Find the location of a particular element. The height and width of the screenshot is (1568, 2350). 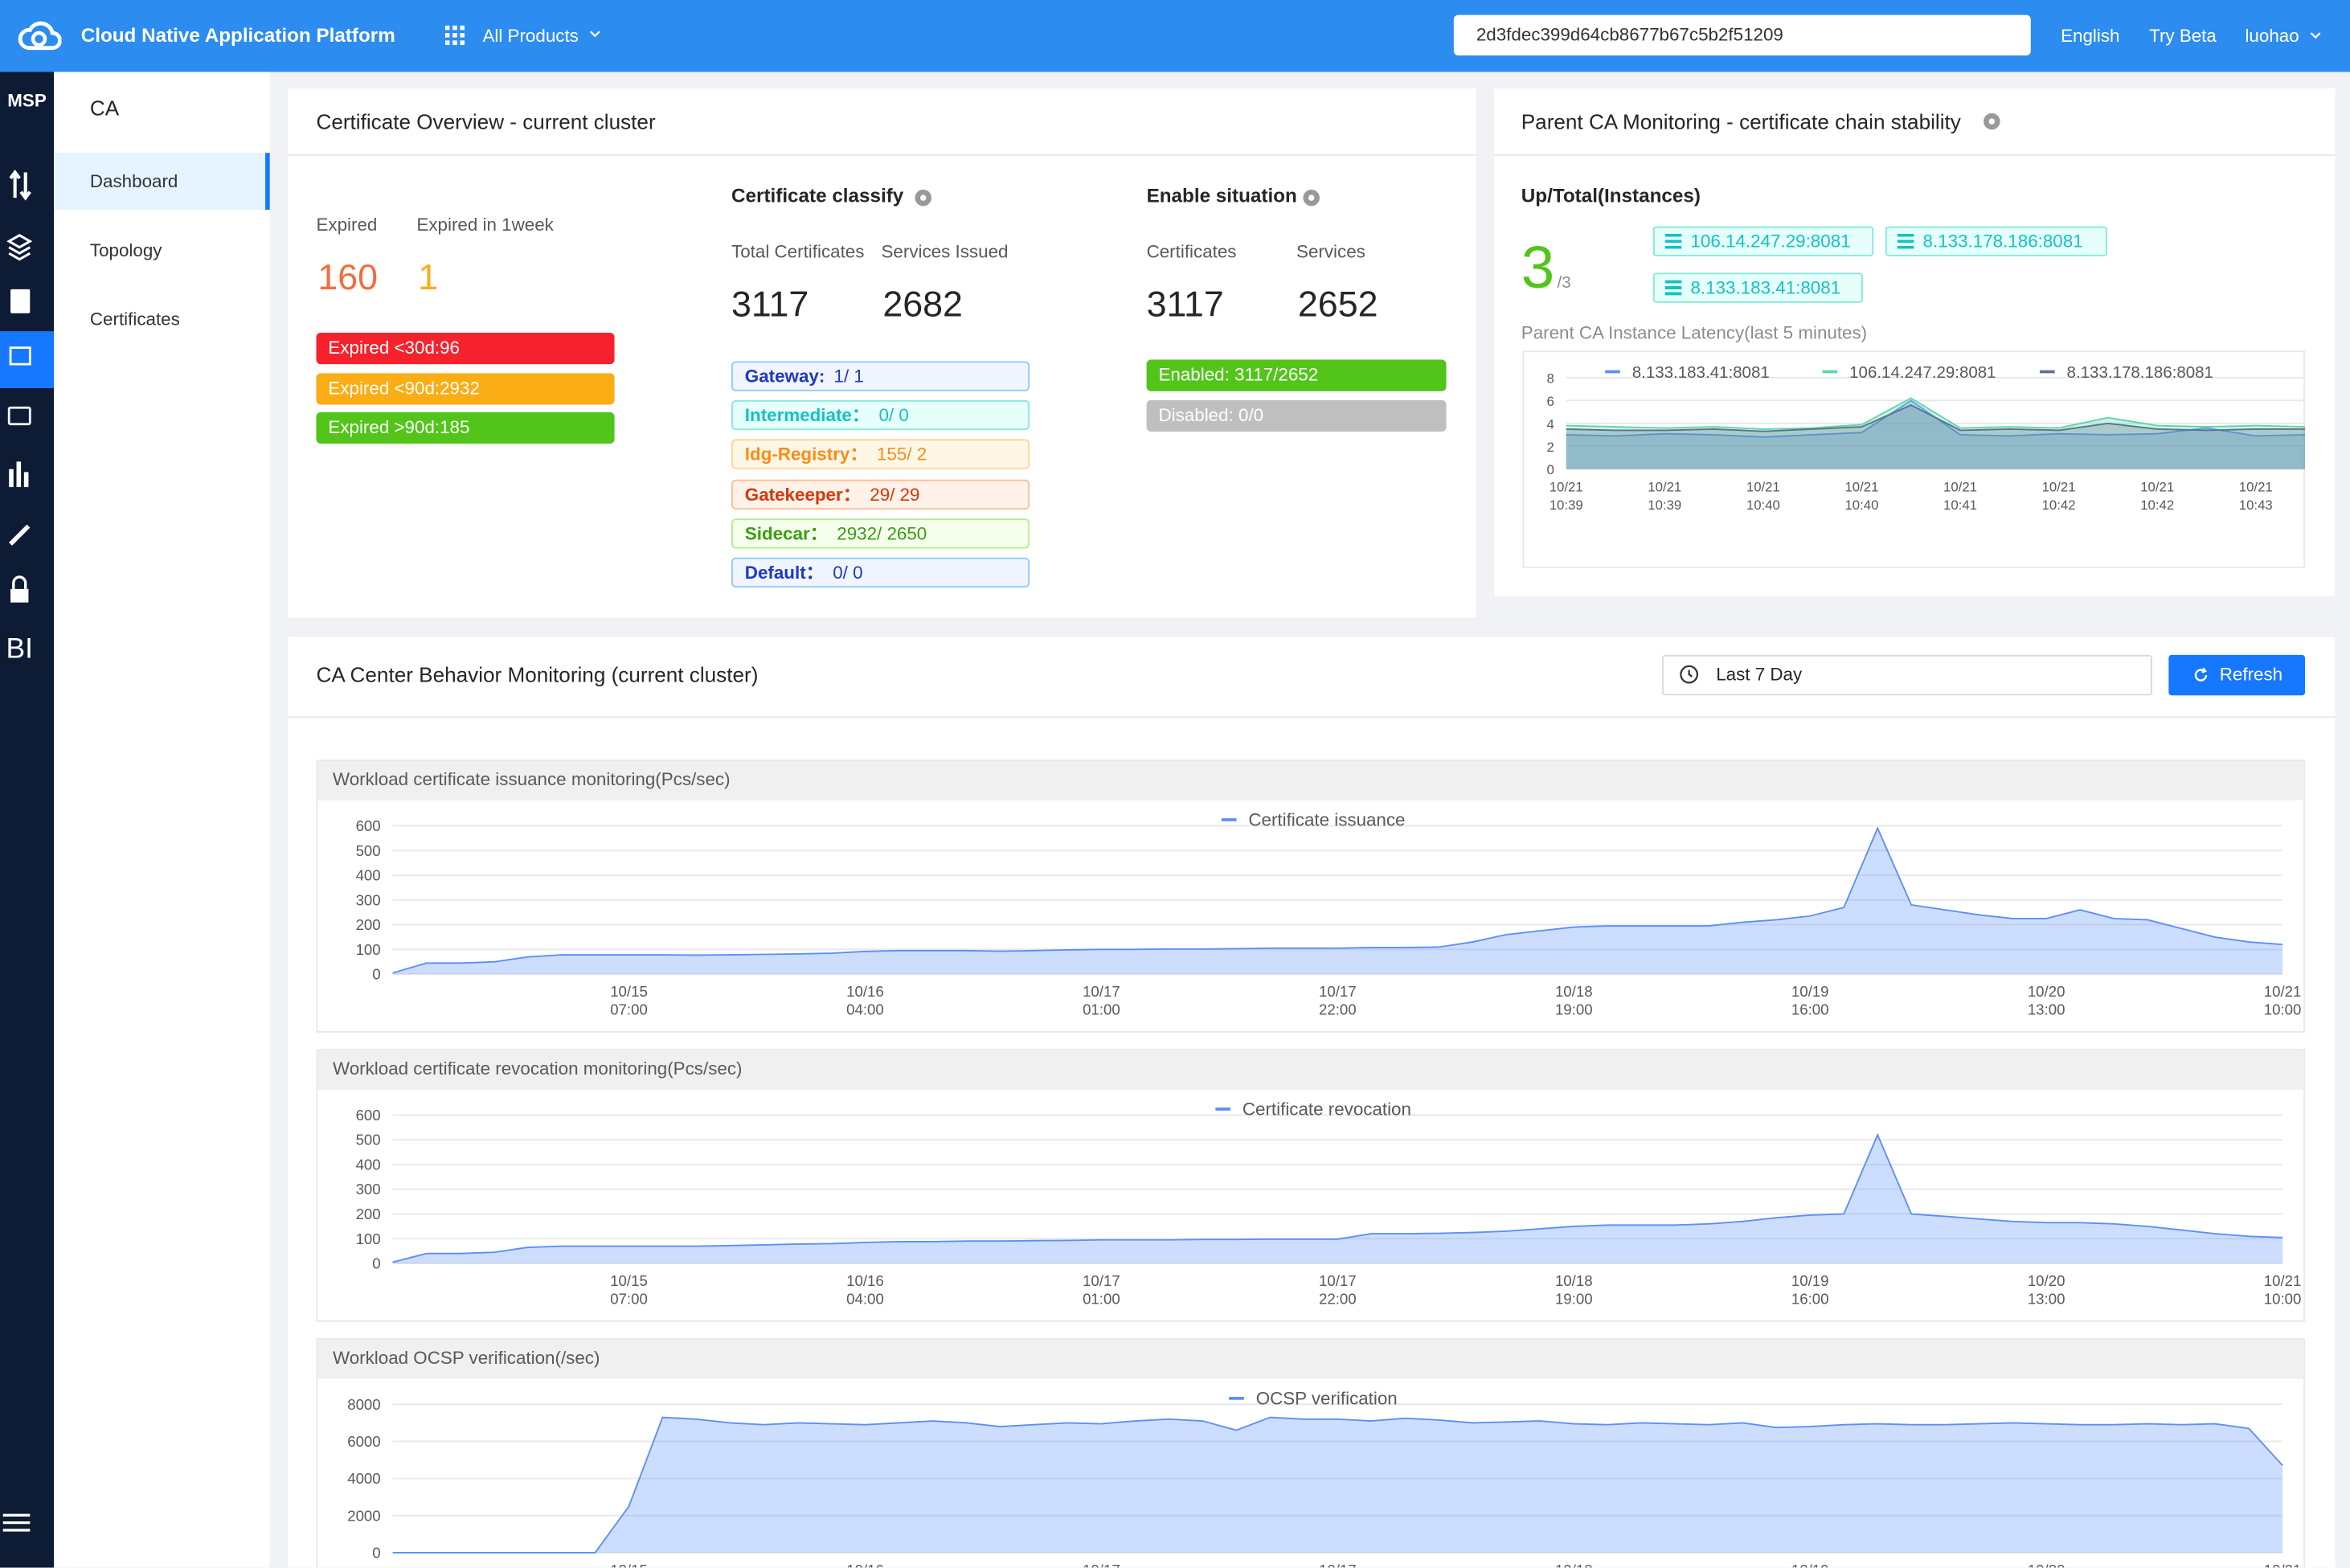

section-title: Enable situation is located at coordinates (1222, 195).